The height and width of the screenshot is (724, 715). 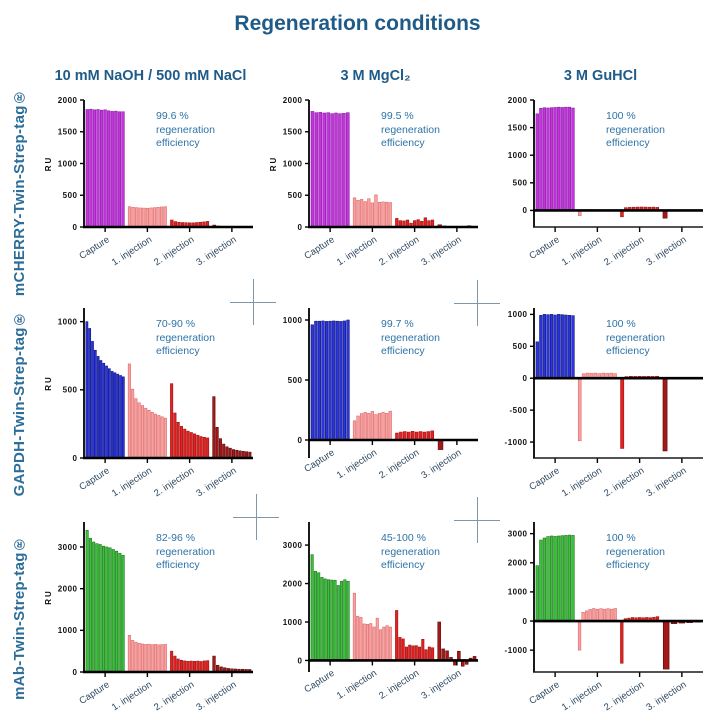 What do you see at coordinates (635, 552) in the screenshot?
I see `annotation-mab-guhcl: 100 % regeneration efficiency` at bounding box center [635, 552].